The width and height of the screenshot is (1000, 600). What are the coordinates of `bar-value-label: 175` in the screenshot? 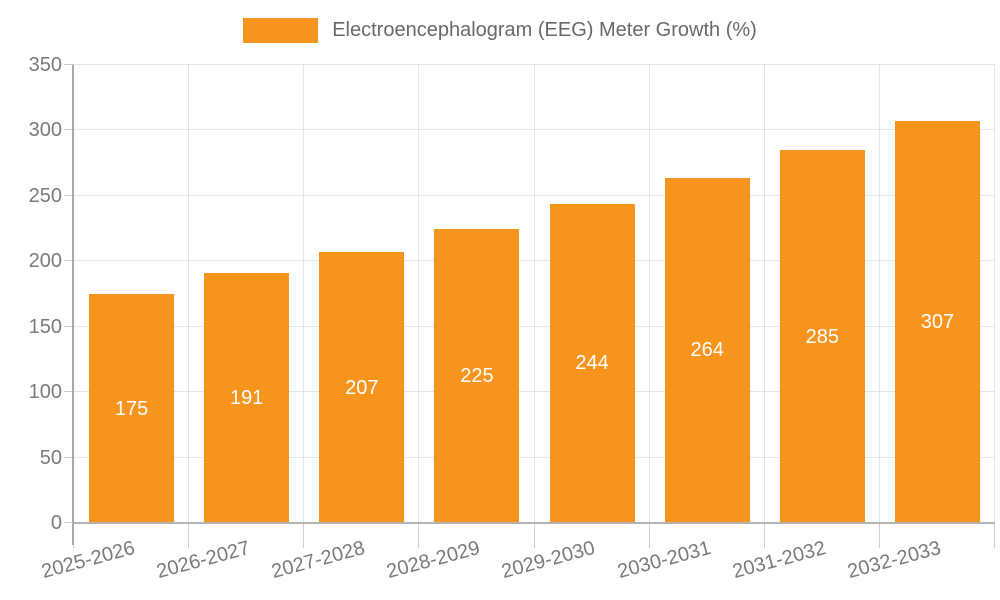 It's located at (131, 408).